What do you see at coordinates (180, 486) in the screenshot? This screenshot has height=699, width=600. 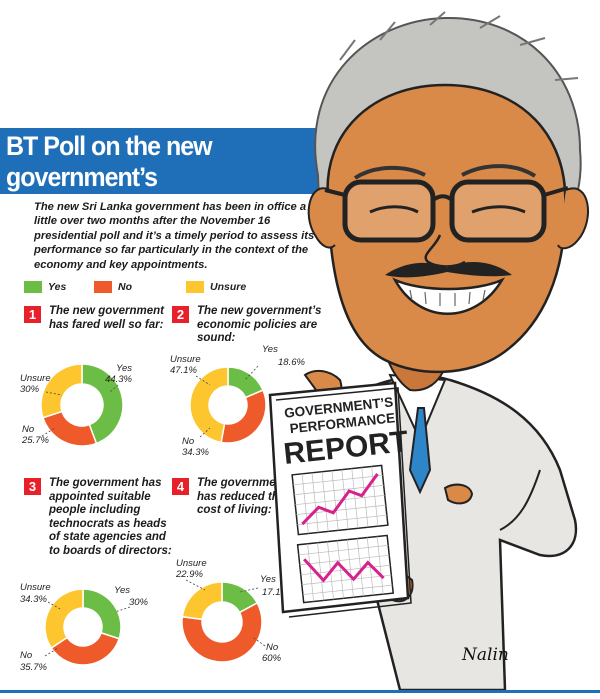 I see `question-number-4: 4` at bounding box center [180, 486].